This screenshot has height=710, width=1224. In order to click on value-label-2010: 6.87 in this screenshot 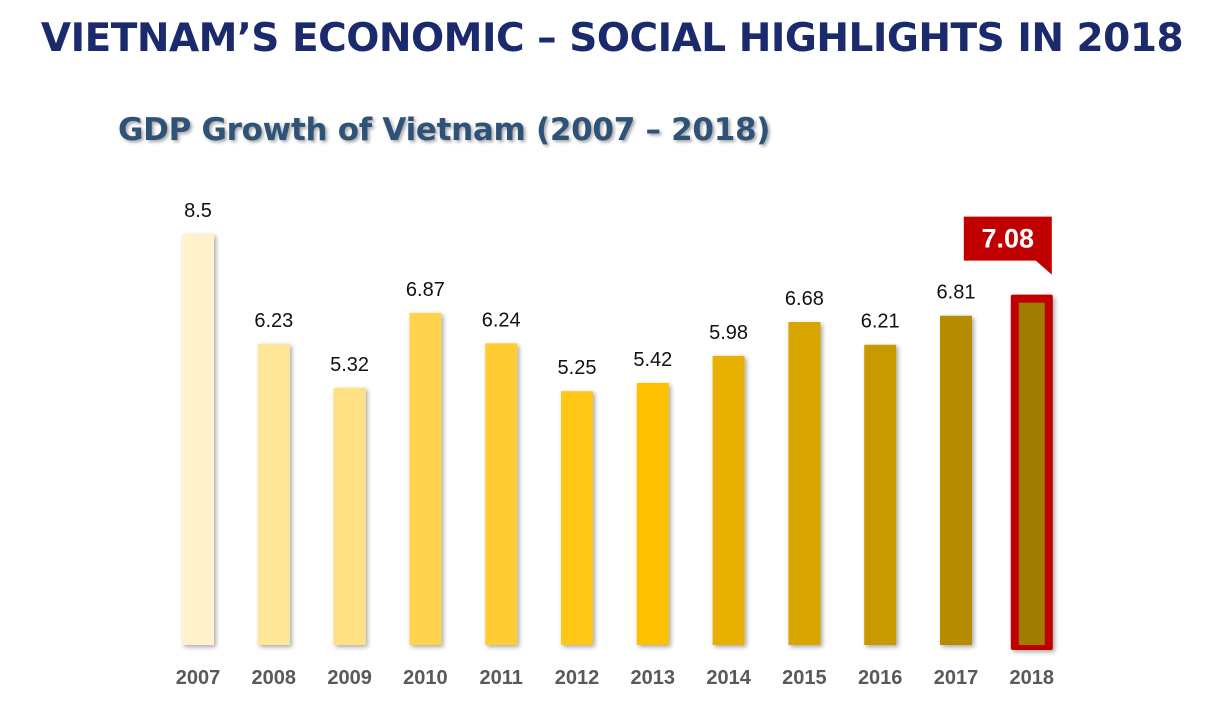, I will do `click(425, 290)`.